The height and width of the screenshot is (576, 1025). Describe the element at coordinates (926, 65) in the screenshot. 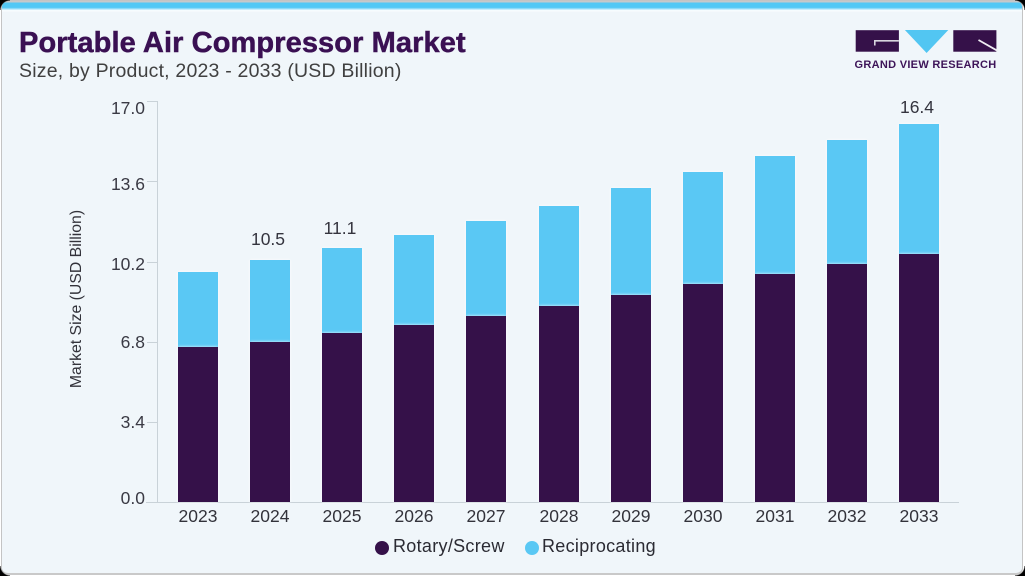

I see `svg-text: GRAND VIEW RESEARCH` at that location.